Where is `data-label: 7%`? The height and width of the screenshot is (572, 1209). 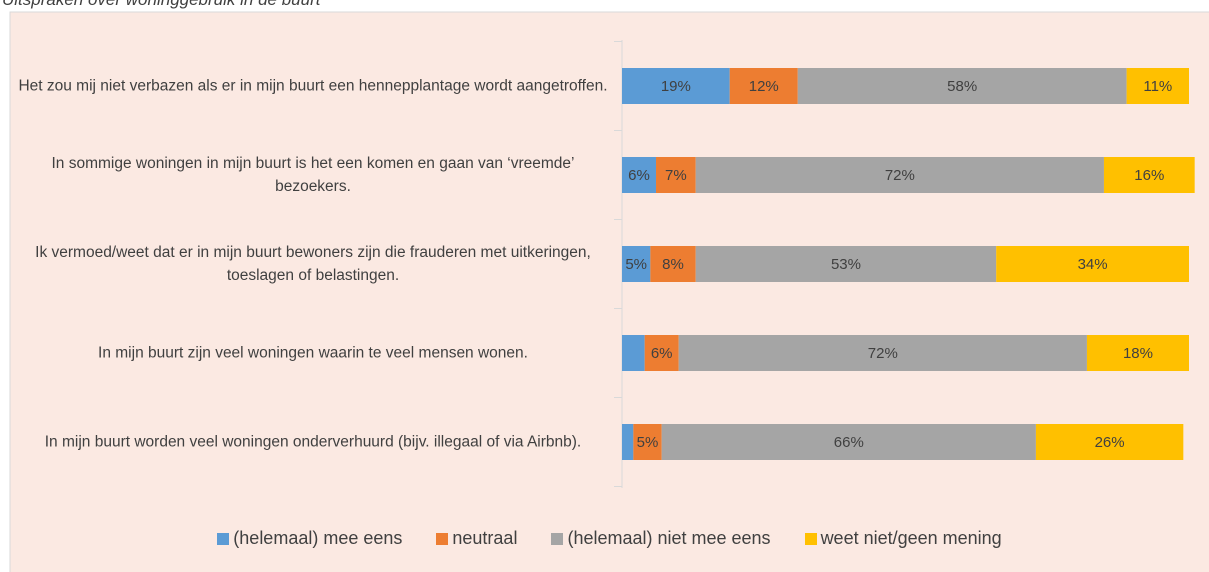
data-label: 7% is located at coordinates (676, 175).